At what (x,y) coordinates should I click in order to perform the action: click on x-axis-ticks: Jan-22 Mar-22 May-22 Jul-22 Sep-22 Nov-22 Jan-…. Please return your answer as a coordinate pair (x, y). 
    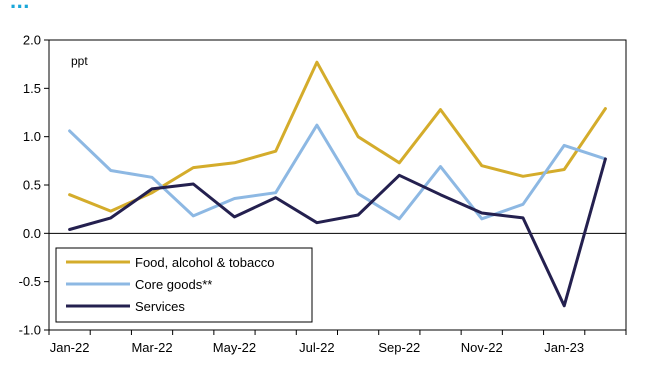
    Looking at the image, I should click on (337, 342).